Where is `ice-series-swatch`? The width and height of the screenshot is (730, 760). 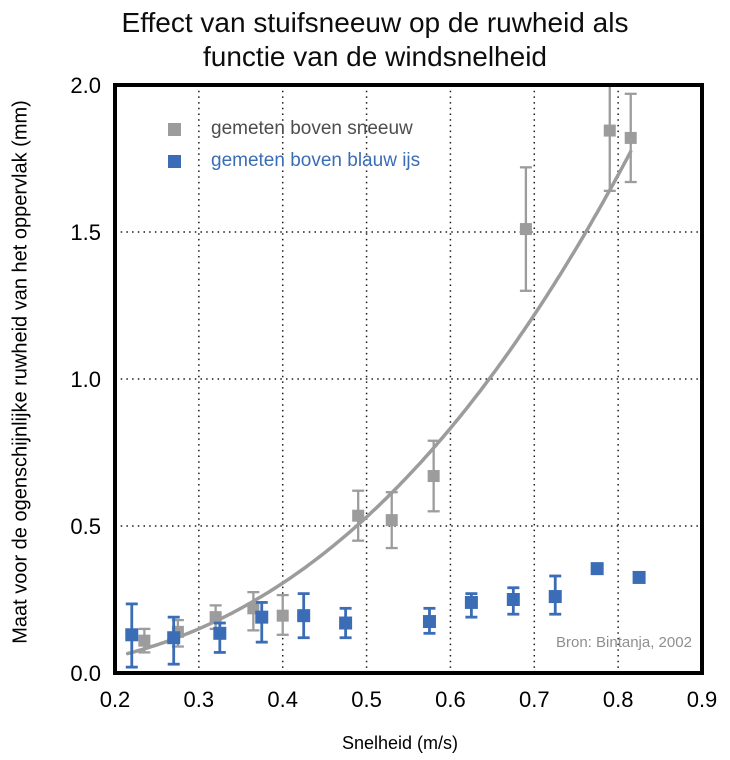 ice-series-swatch is located at coordinates (174, 161).